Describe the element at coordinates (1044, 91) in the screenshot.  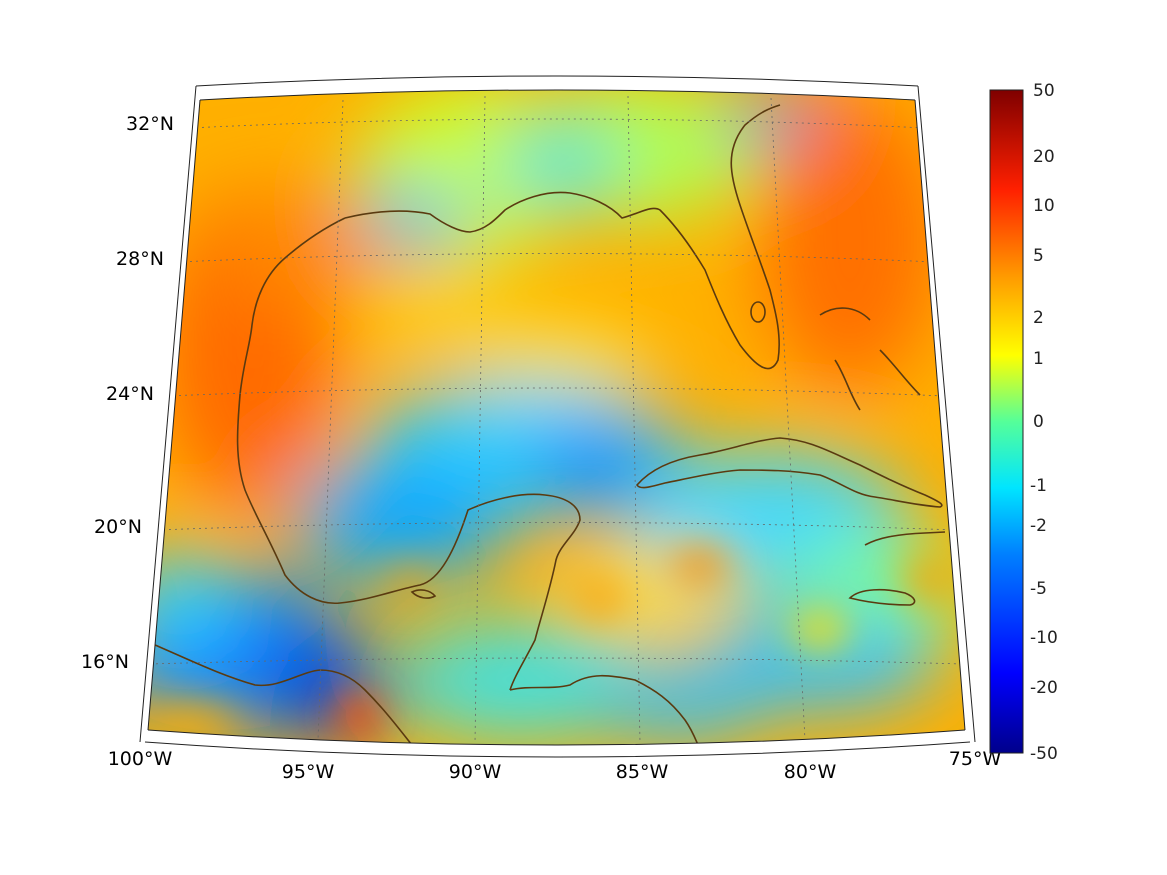
I see `colorbar-tick-label: 50` at that location.